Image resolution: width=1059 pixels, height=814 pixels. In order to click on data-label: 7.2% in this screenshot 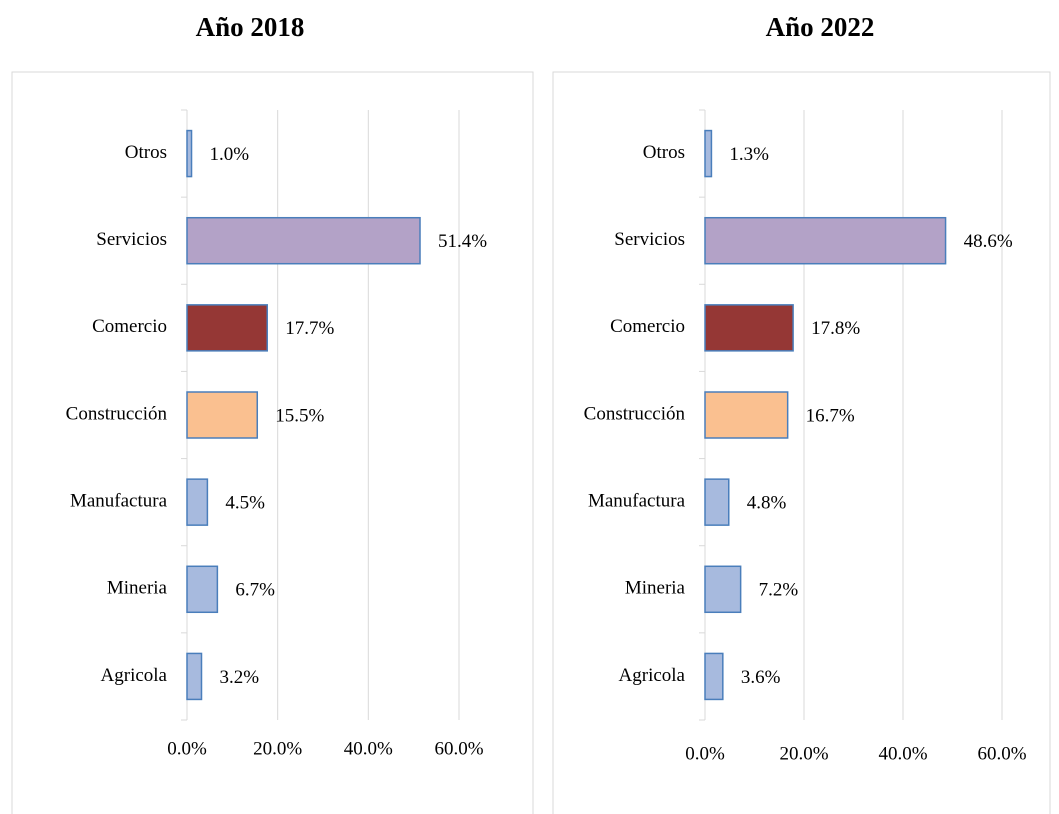, I will do `click(779, 590)`.